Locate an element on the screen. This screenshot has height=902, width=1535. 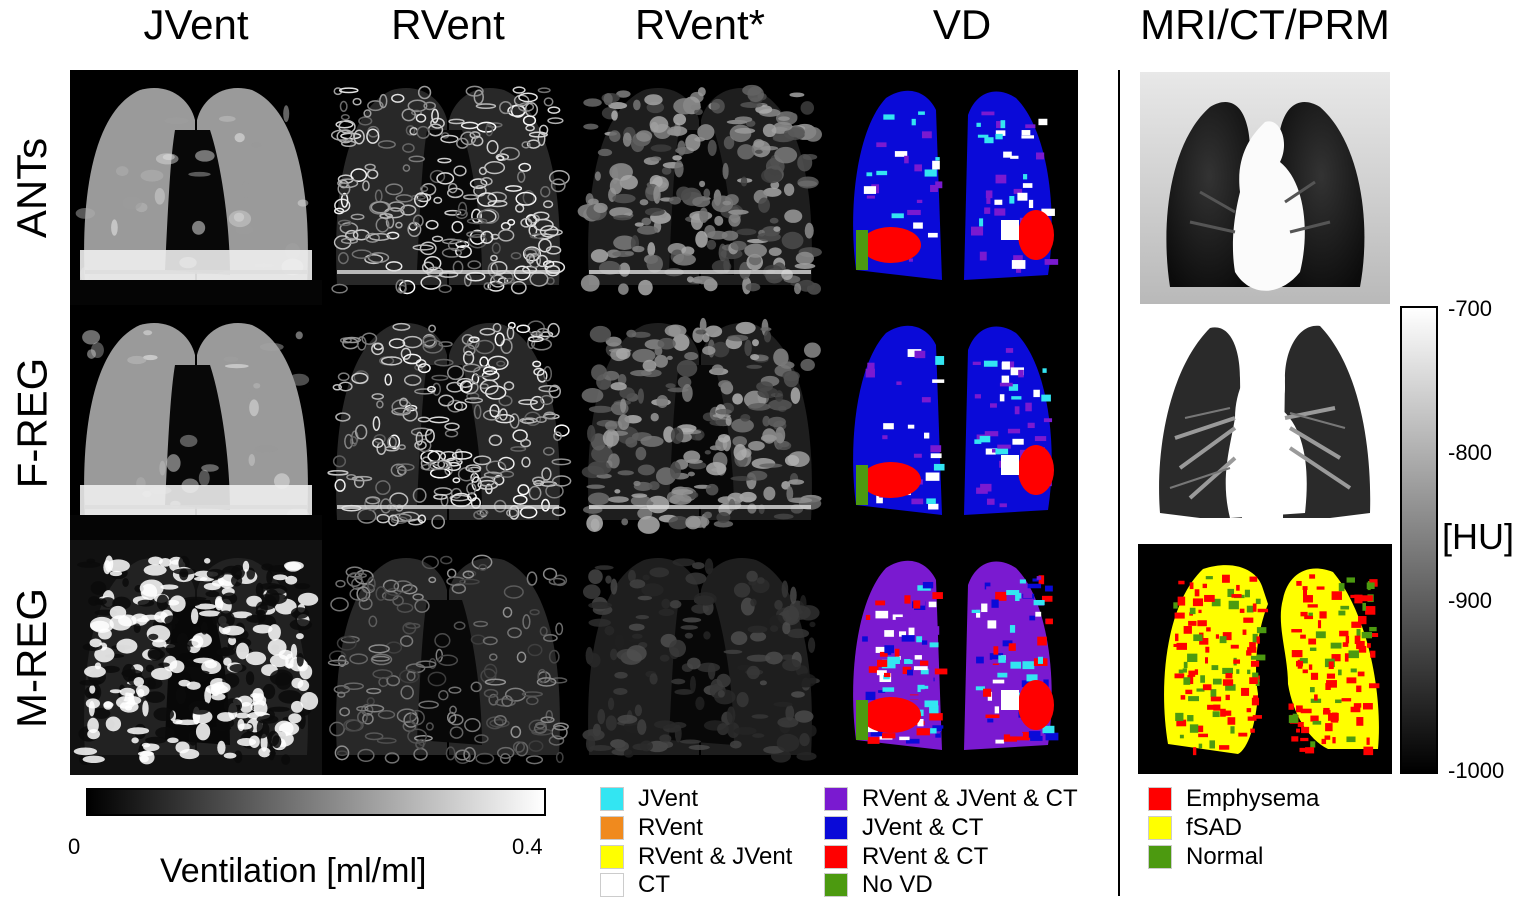
image-tile-jvent-m-reg is located at coordinates (196, 657).